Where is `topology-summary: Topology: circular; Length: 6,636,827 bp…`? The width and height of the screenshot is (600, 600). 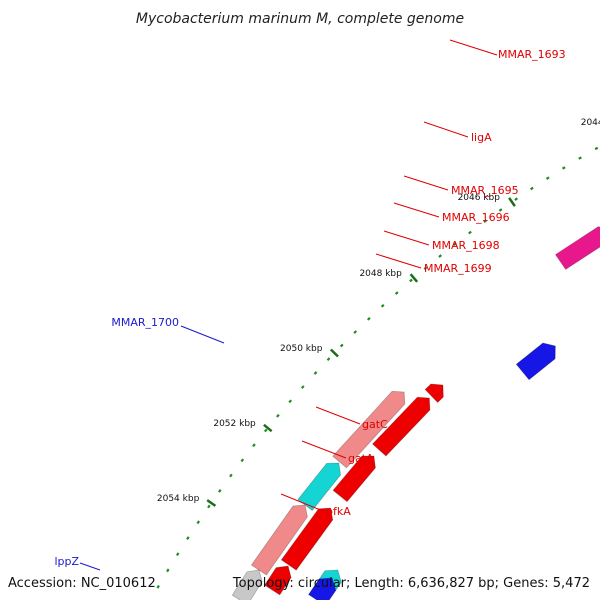 topology-summary: Topology: circular; Length: 6,636,827 bp… is located at coordinates (411, 583).